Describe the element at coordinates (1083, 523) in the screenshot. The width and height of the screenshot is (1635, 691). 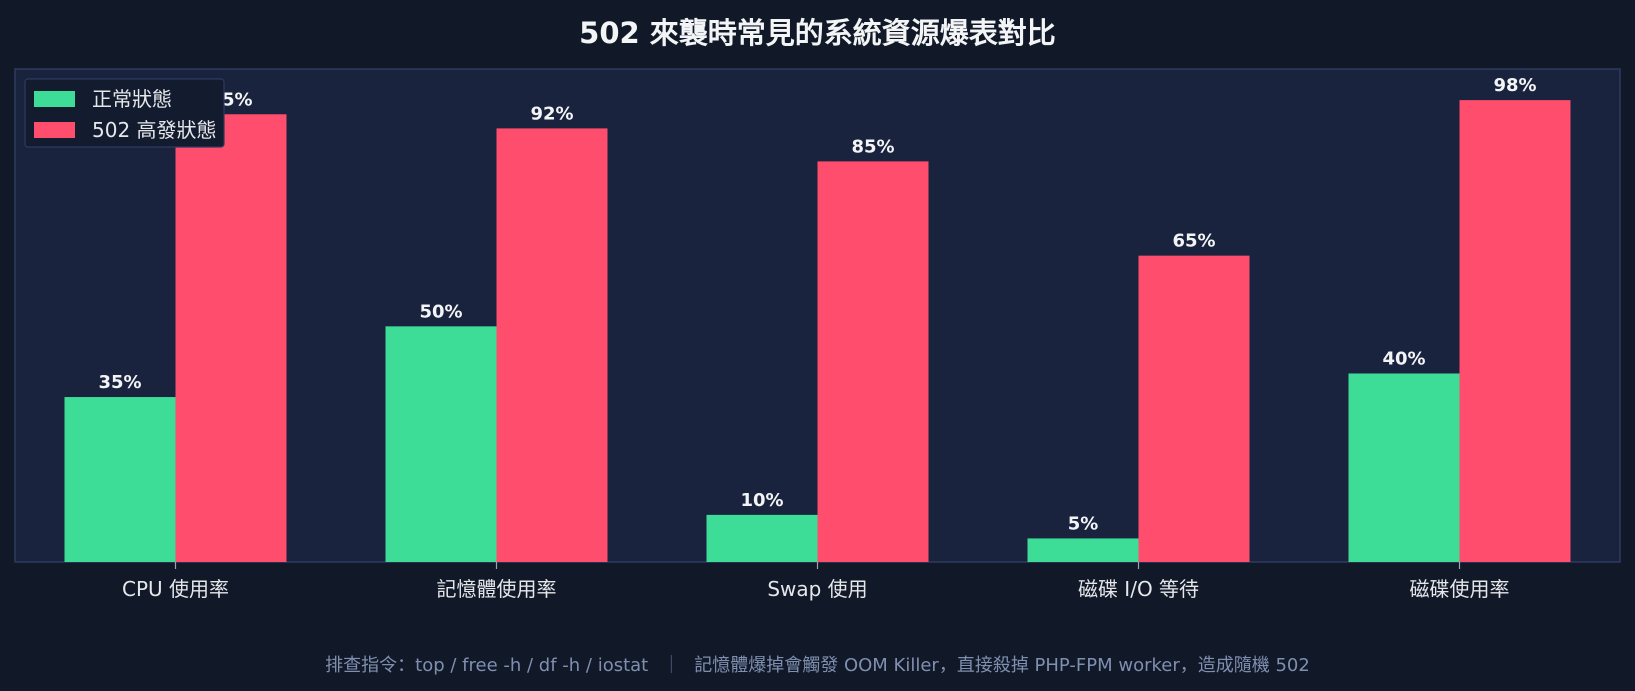
I see `data-label-normal-3: 5%` at that location.